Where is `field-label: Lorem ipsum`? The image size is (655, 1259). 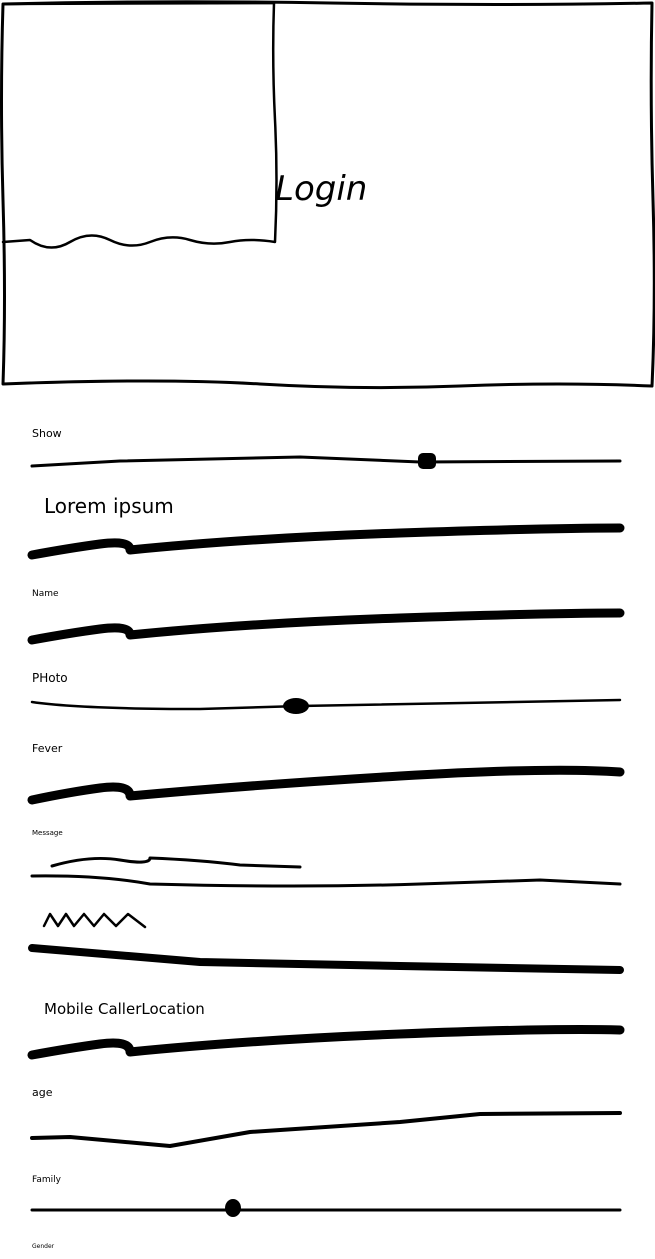
field-label: Lorem ipsum is located at coordinates (109, 506).